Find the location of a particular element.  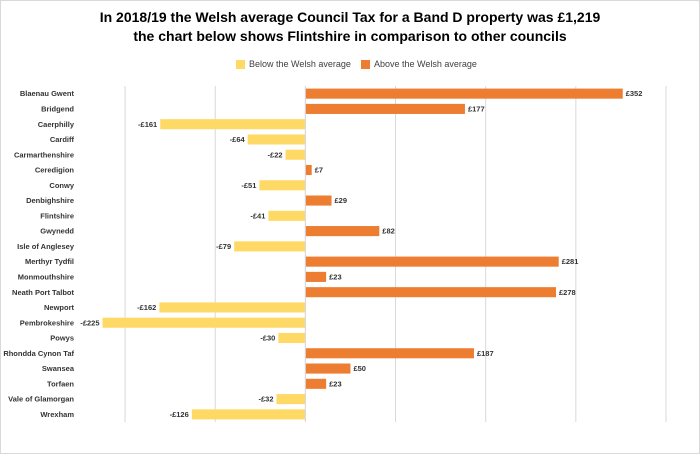

data-label-newport: -£162 is located at coordinates (146, 307).